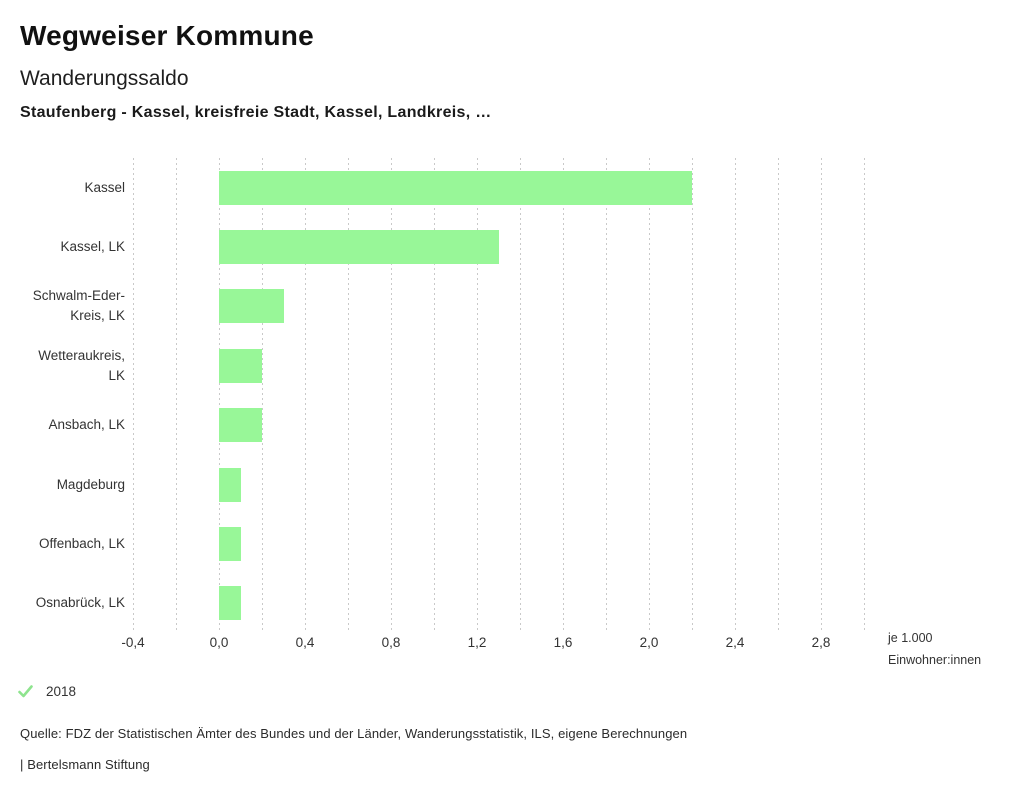  I want to click on bar-schwalm-eder-kreis-lk, so click(251, 306).